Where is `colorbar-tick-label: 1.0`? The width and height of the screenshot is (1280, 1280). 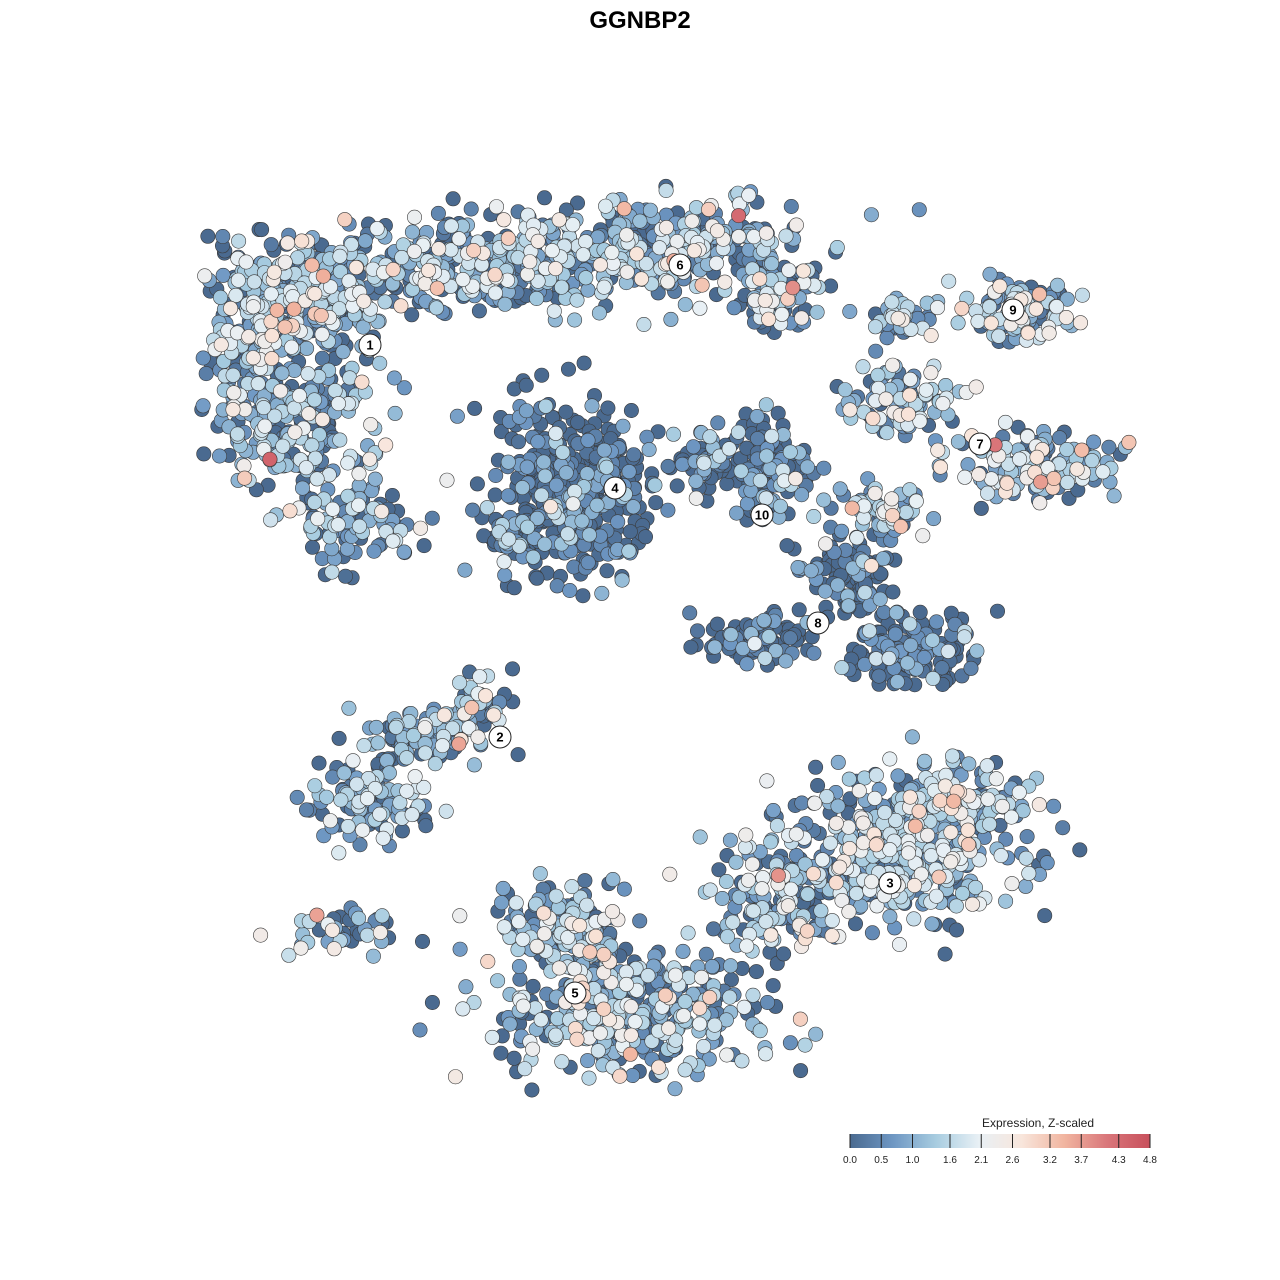 colorbar-tick-label: 1.0 is located at coordinates (913, 1160).